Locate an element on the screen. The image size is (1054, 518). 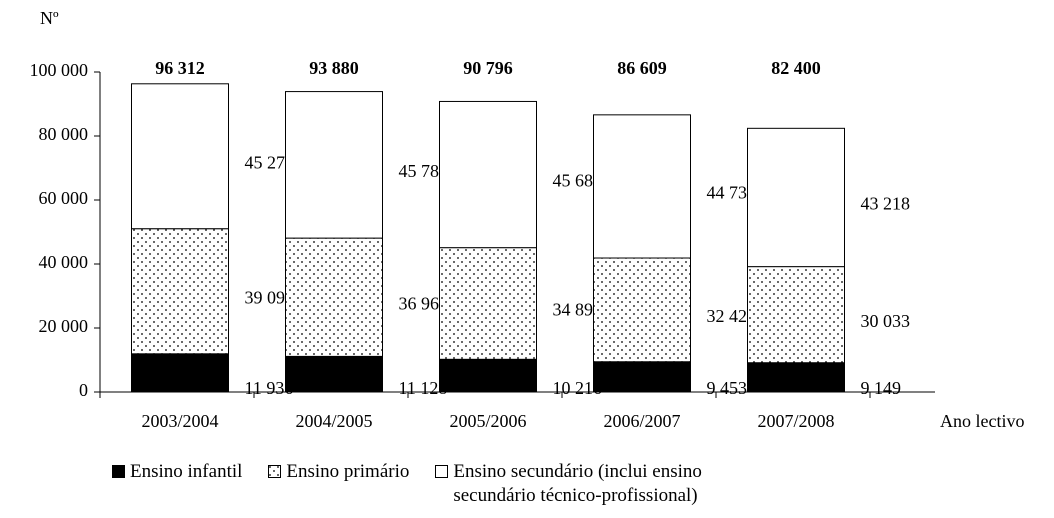
value-label: 45 686 is located at coordinates (578, 181).